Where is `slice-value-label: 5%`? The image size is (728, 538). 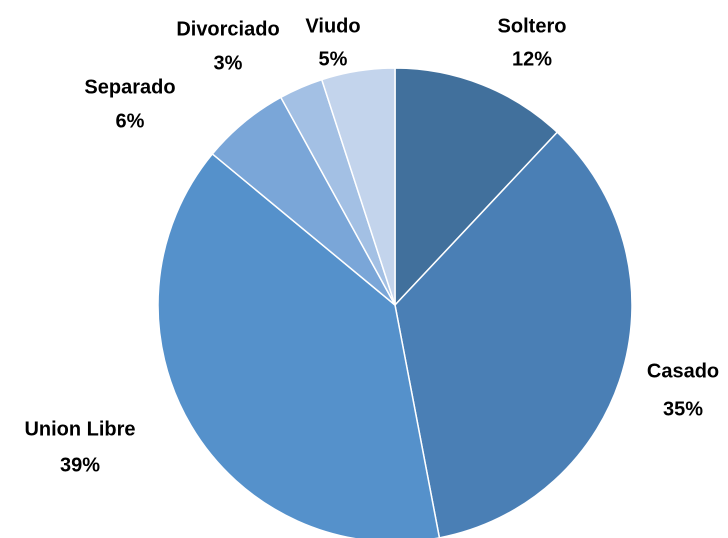
slice-value-label: 5% is located at coordinates (333, 59).